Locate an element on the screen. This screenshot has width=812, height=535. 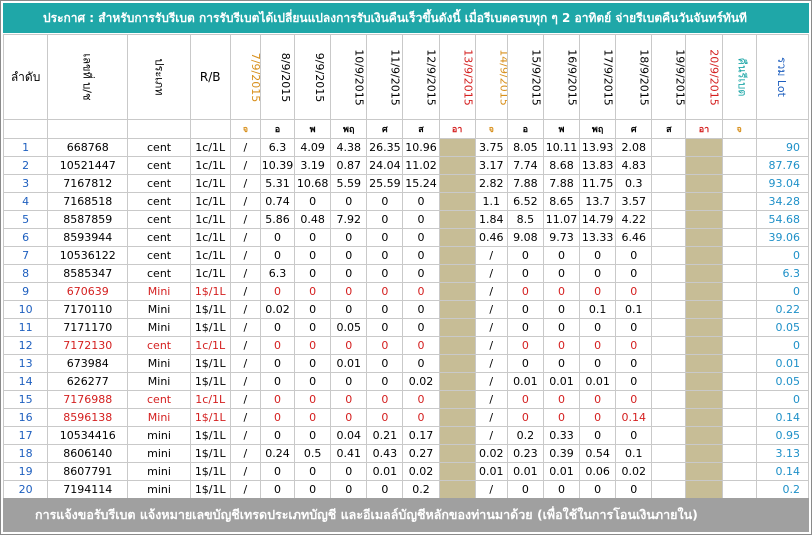
account-type: mini is located at coordinates (159, 435).